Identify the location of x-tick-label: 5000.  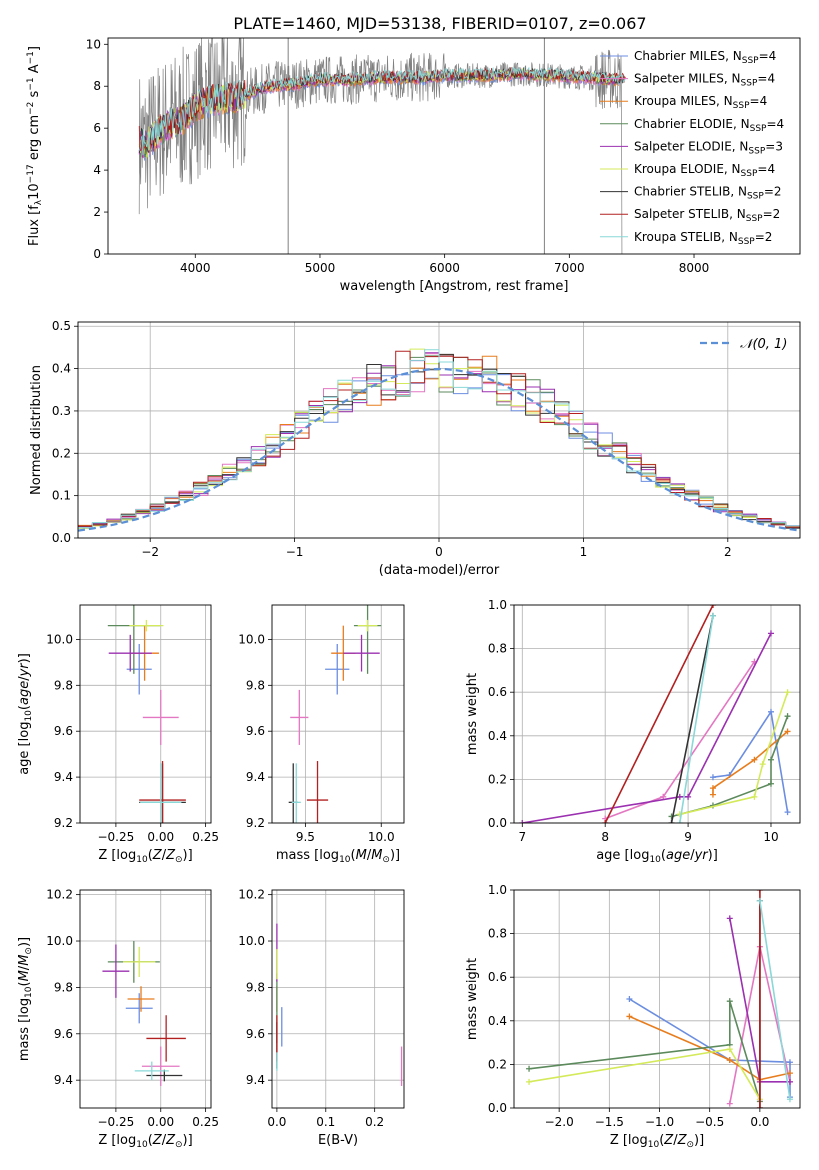
(320, 268).